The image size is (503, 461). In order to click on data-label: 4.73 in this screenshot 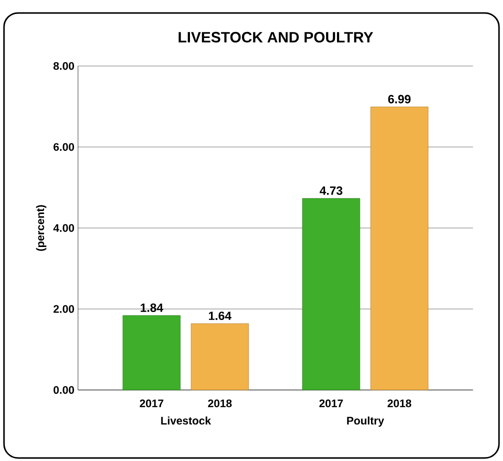, I will do `click(331, 190)`.